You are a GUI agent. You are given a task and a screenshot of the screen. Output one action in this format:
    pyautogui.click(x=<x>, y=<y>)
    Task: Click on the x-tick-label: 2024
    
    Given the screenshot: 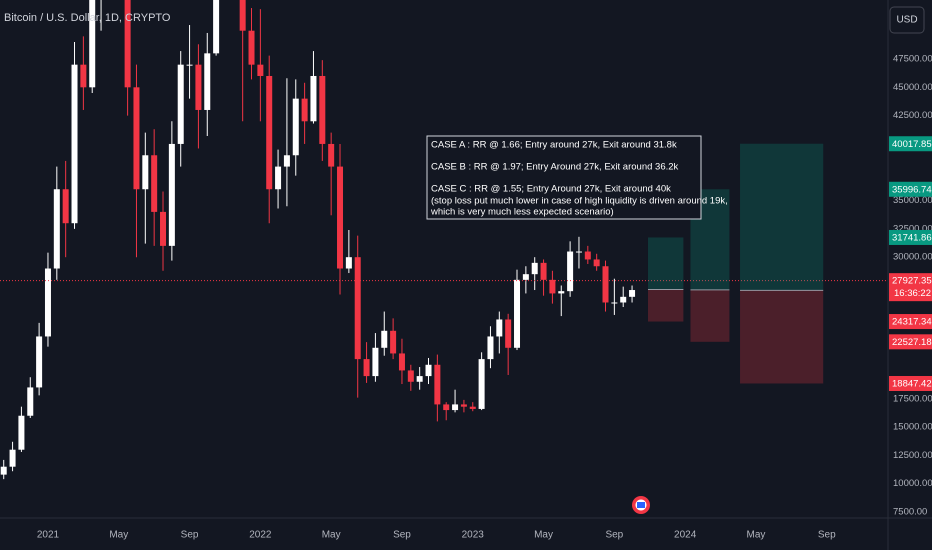 What is the action you would take?
    pyautogui.click(x=685, y=535)
    